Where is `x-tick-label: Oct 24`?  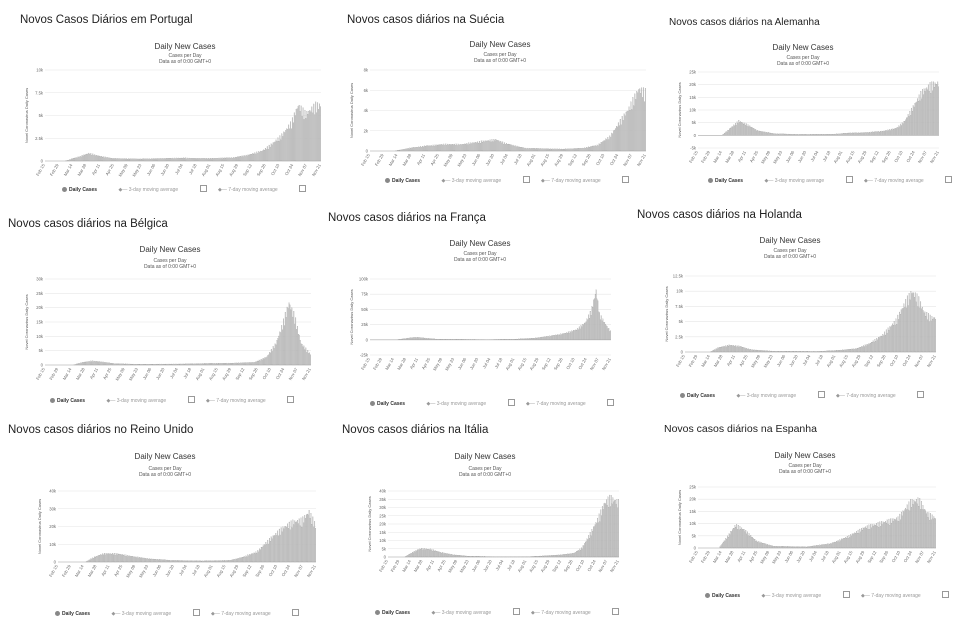
x-tick-label: Oct 24 is located at coordinates (582, 363).